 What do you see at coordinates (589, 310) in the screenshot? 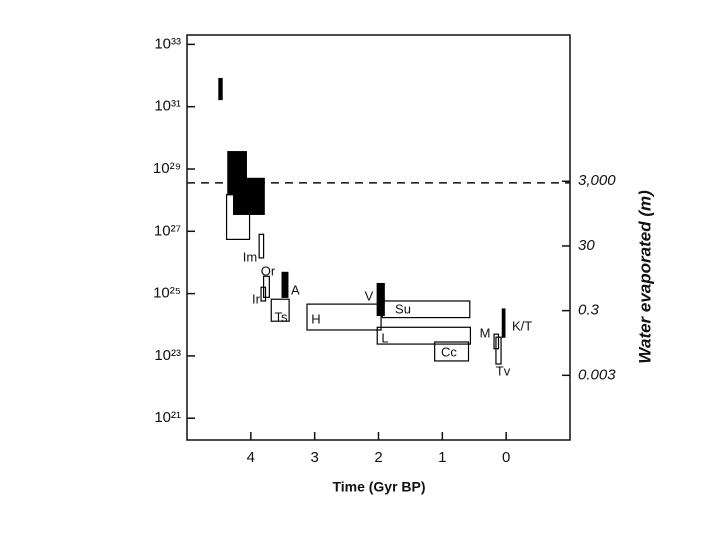
I see `y2-tick-label: 0.3` at bounding box center [589, 310].